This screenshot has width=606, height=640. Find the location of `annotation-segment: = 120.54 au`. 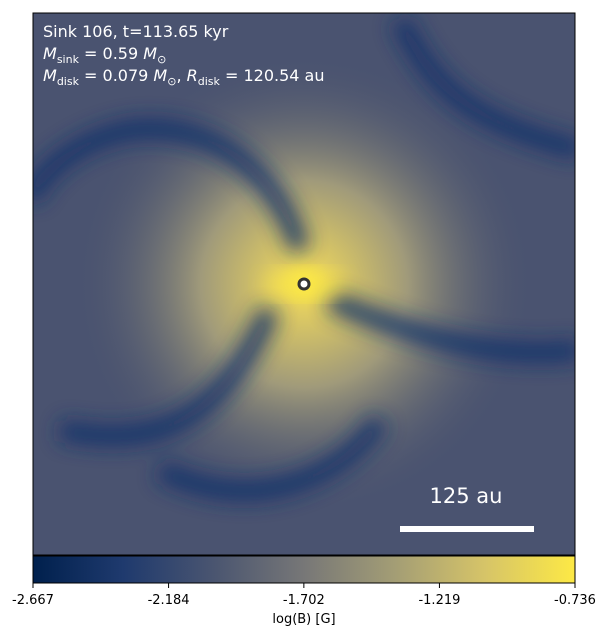

annotation-segment: = 120.54 au is located at coordinates (272, 75).